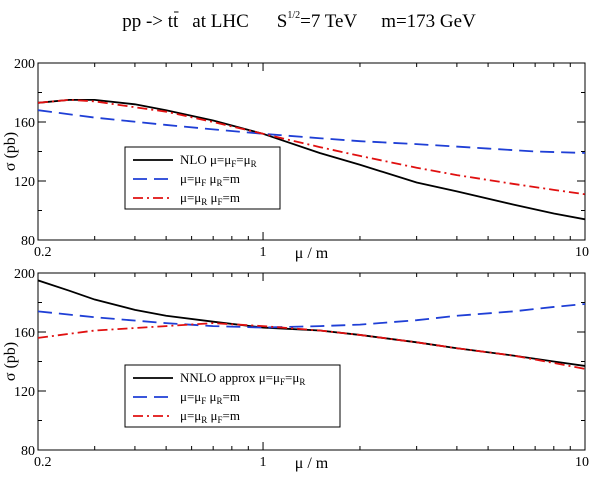 The image size is (599, 477). Describe the element at coordinates (582, 462) in the screenshot. I see `bottom-x-tick-label: 10` at that location.